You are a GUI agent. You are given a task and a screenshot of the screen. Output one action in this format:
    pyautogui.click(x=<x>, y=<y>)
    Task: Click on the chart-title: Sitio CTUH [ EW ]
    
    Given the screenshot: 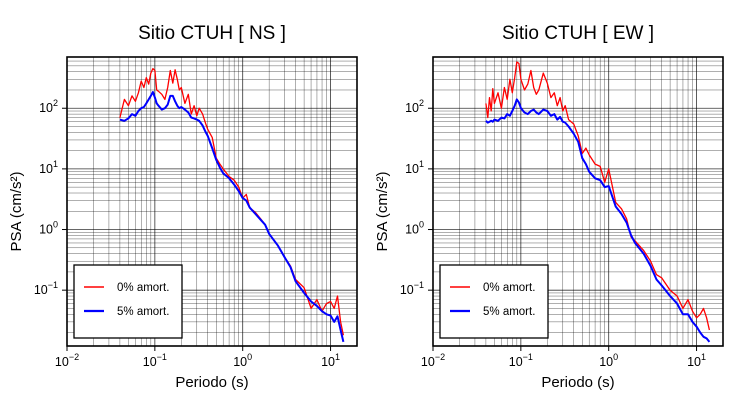 What is the action you would take?
    pyautogui.click(x=578, y=33)
    